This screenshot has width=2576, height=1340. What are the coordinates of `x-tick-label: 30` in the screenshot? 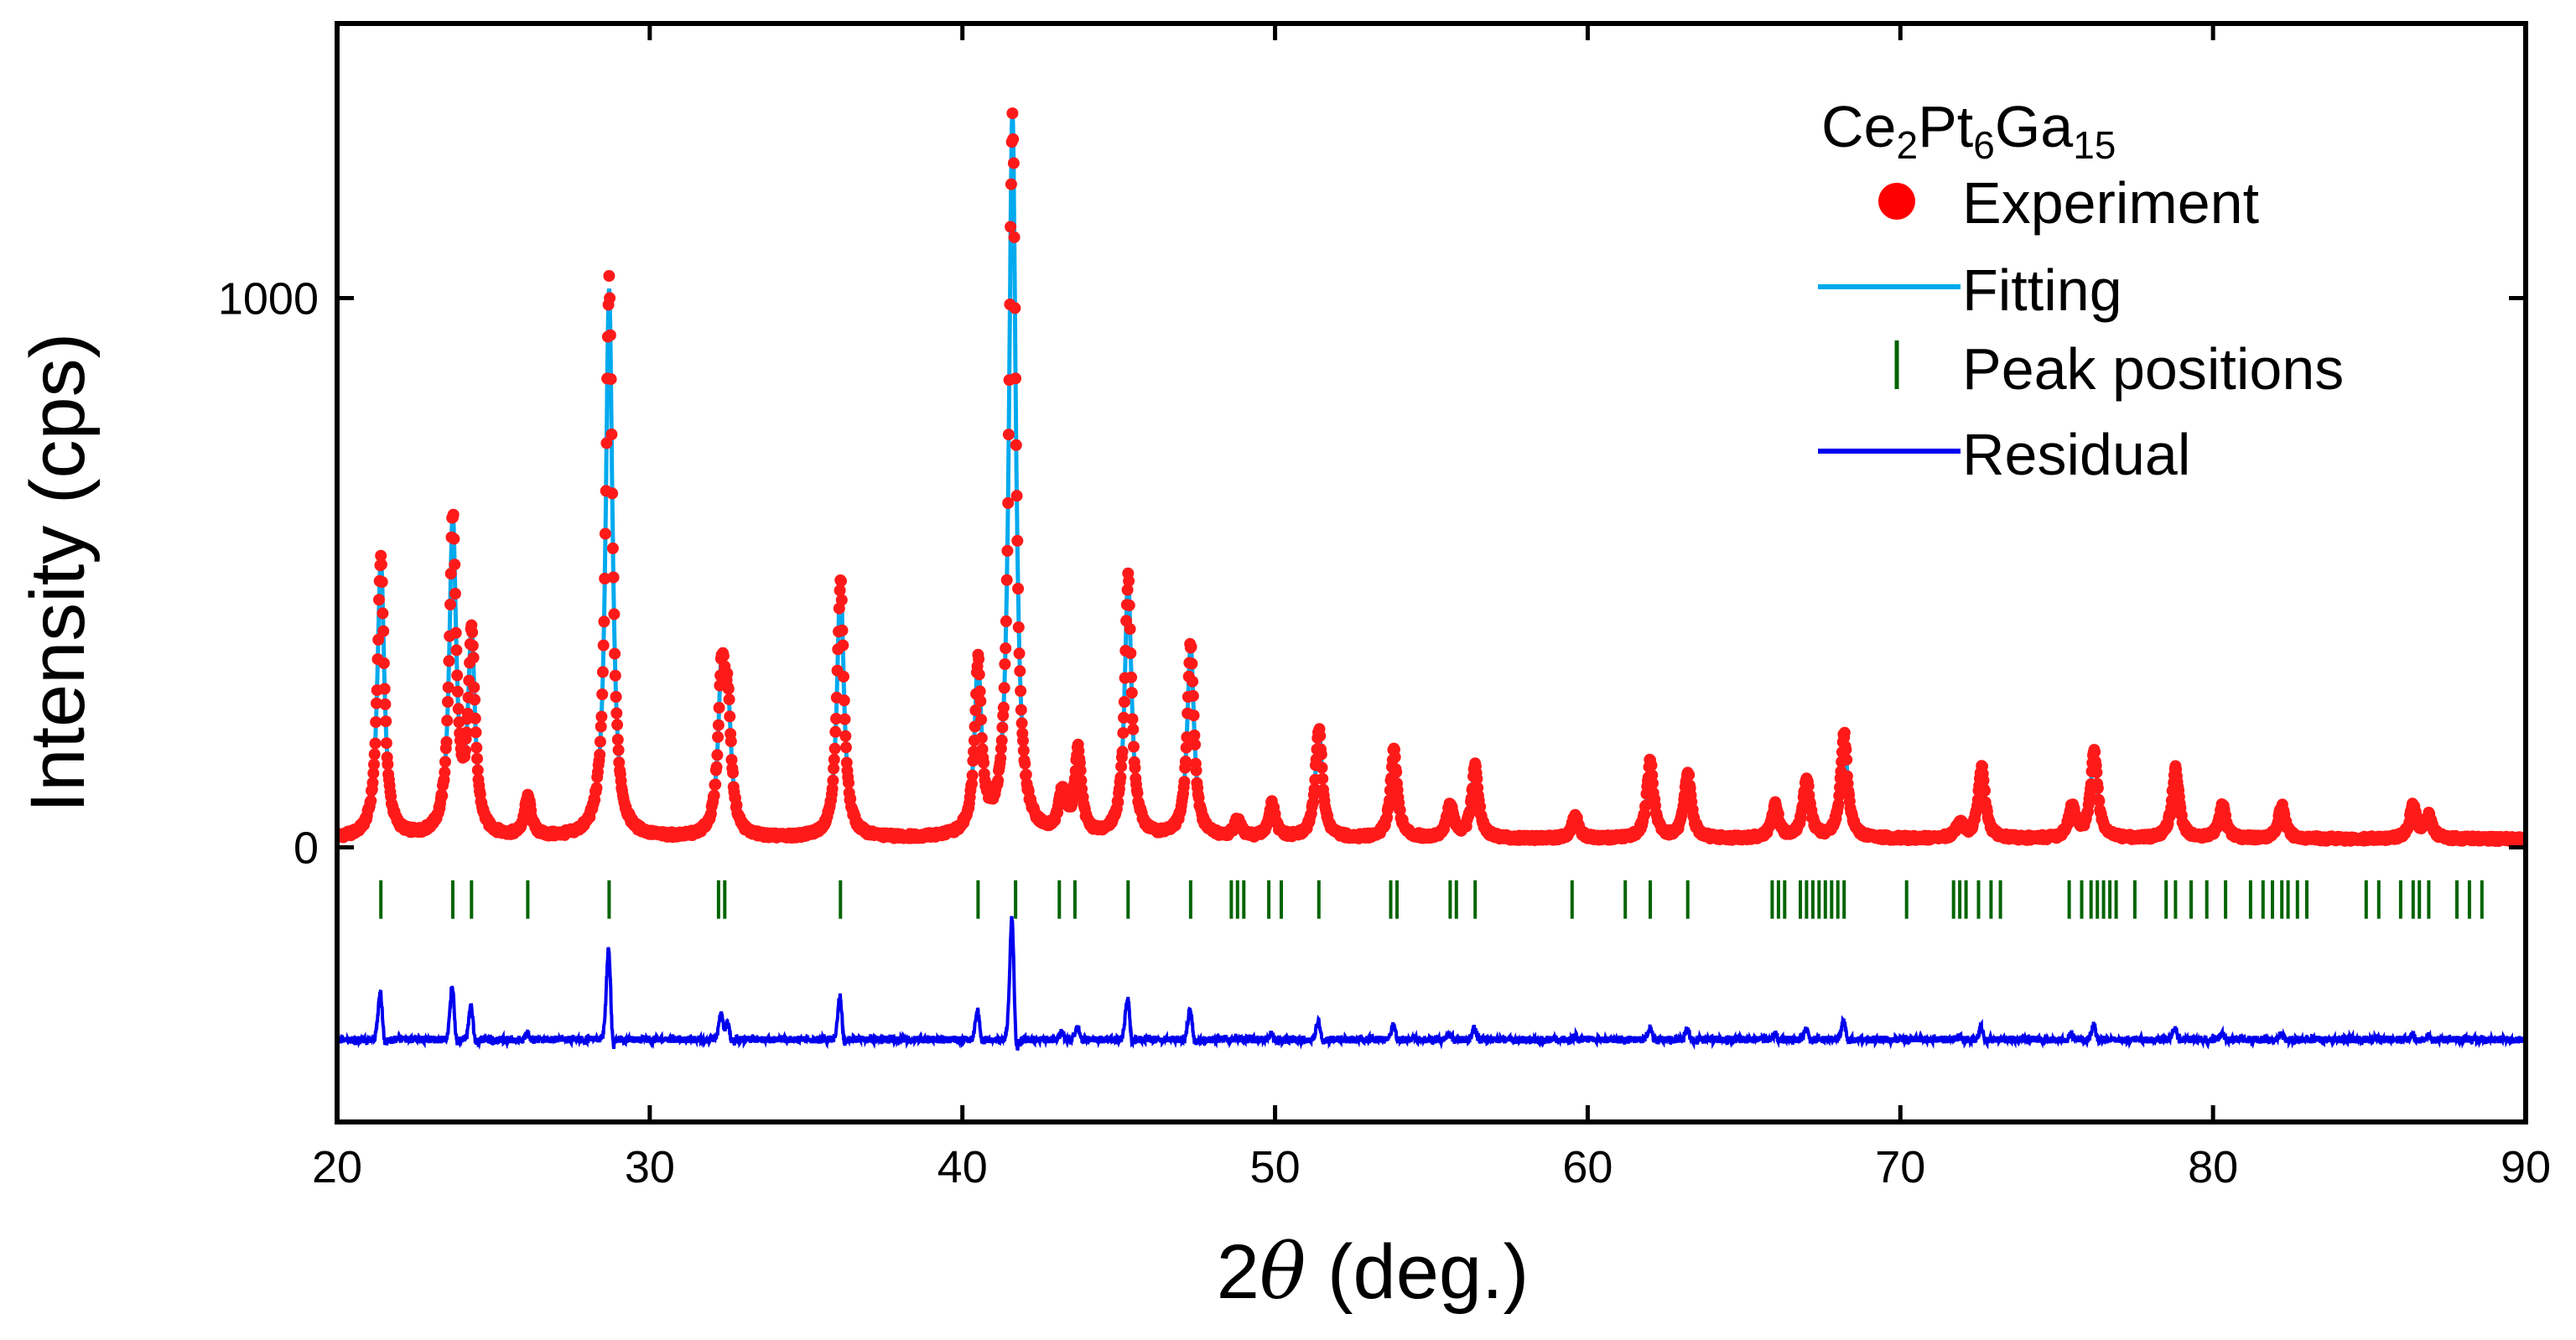 It's located at (650, 1167).